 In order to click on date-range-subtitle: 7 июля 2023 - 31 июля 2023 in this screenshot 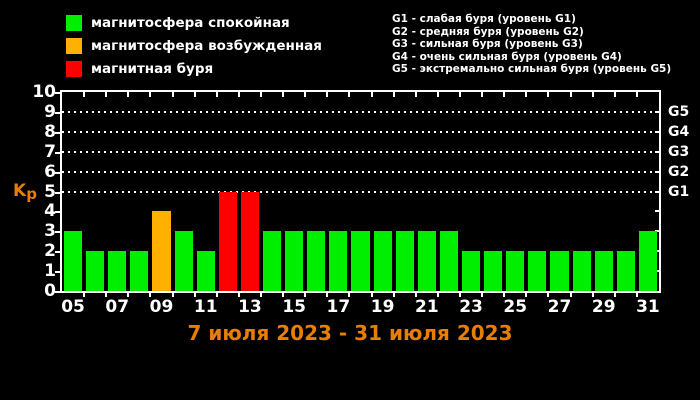, I will do `click(350, 333)`.